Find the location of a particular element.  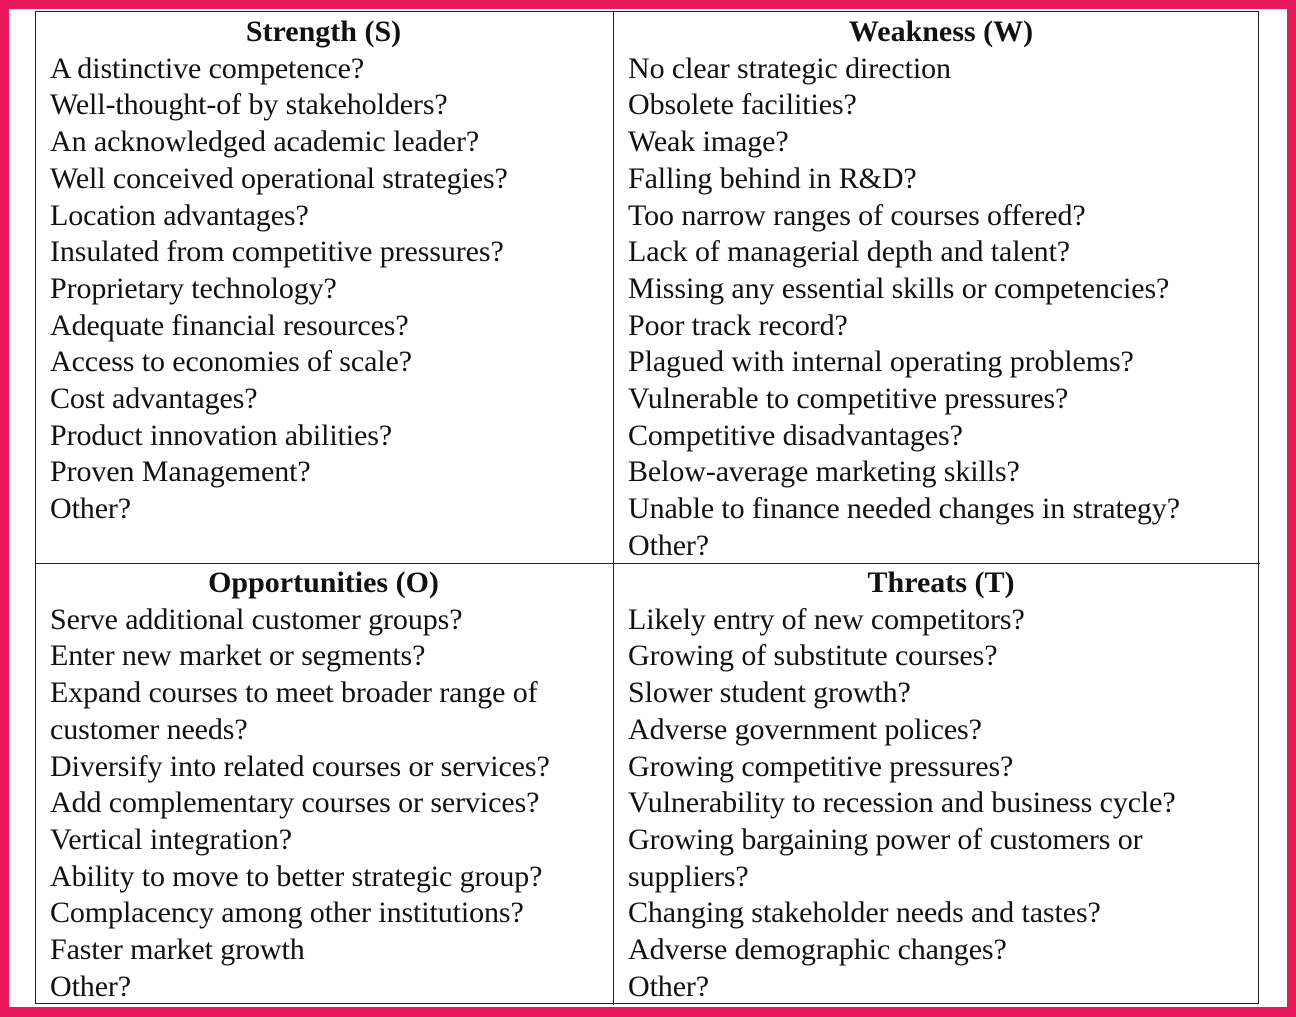

list-item: Insulated from competitive pressures? is located at coordinates (277, 252).